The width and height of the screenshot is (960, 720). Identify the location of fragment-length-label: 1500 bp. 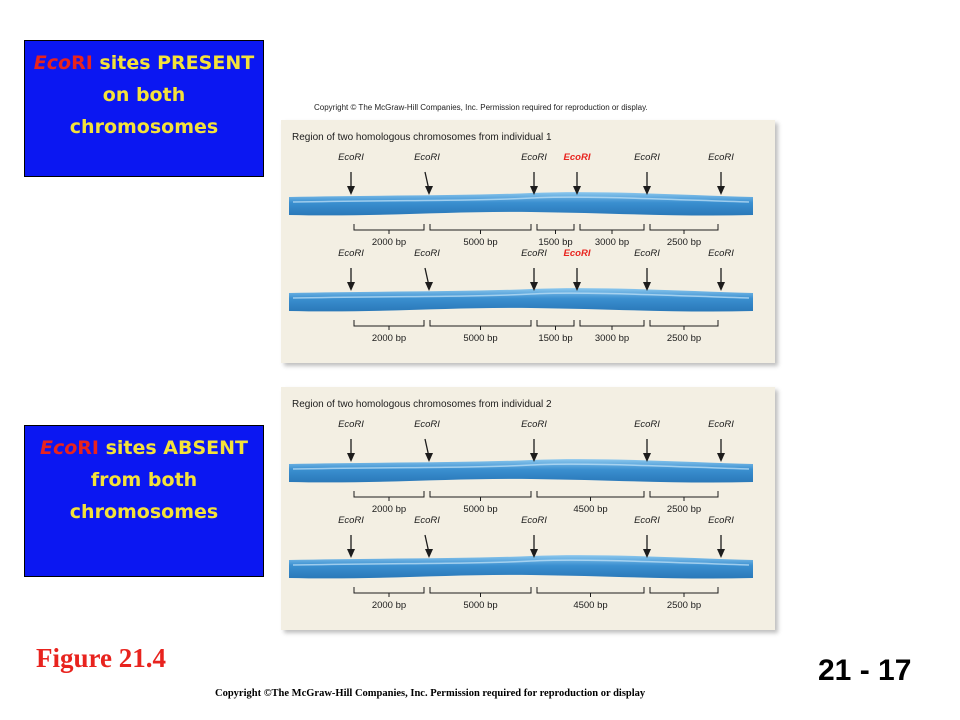
(555, 242).